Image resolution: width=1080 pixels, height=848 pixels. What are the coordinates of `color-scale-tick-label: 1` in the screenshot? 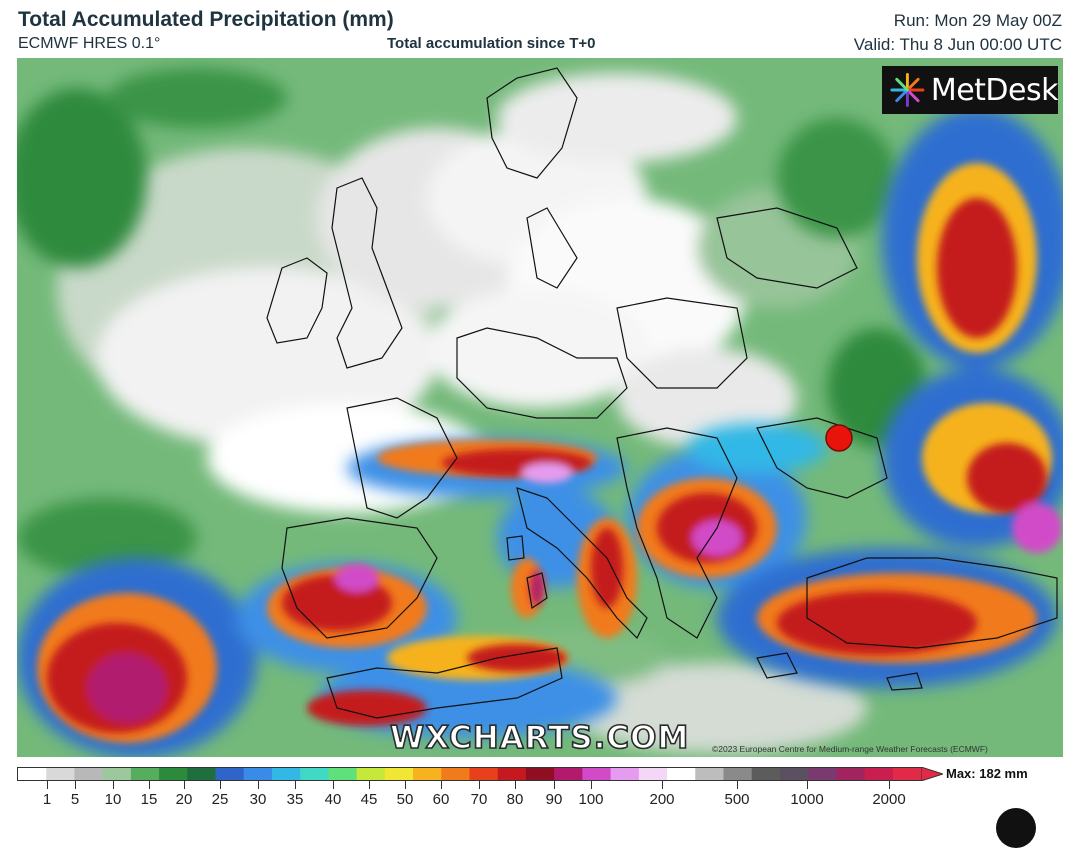 It's located at (47, 799).